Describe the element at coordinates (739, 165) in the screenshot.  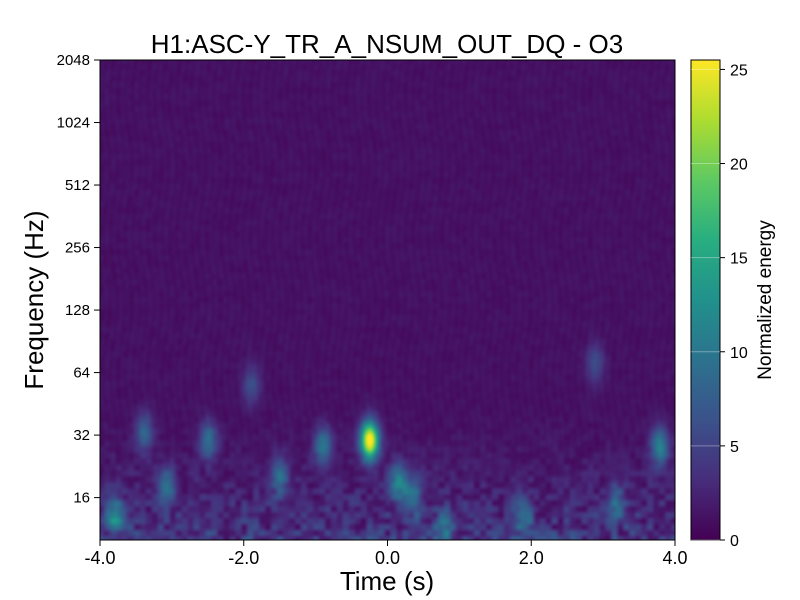
I see `colorbar-tick-label: 20` at that location.